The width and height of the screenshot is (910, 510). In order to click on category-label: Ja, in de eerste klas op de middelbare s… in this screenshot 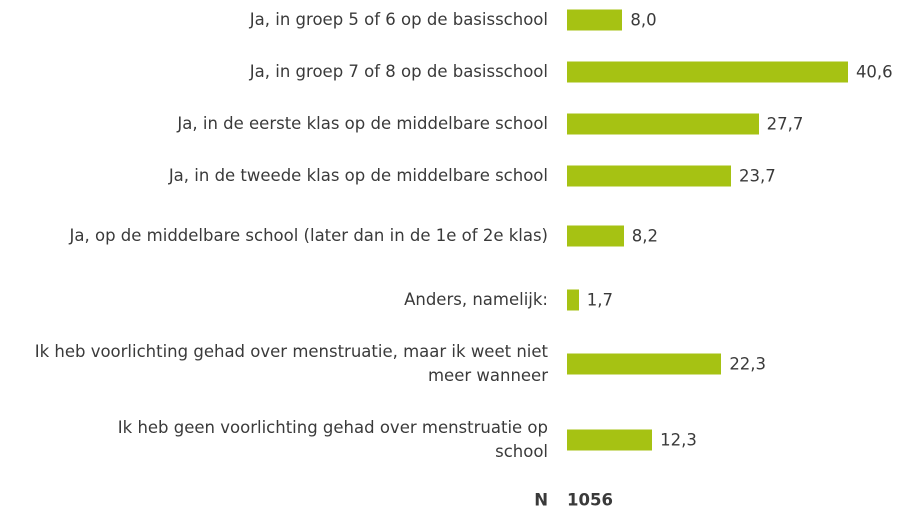, I will do `click(362, 123)`.